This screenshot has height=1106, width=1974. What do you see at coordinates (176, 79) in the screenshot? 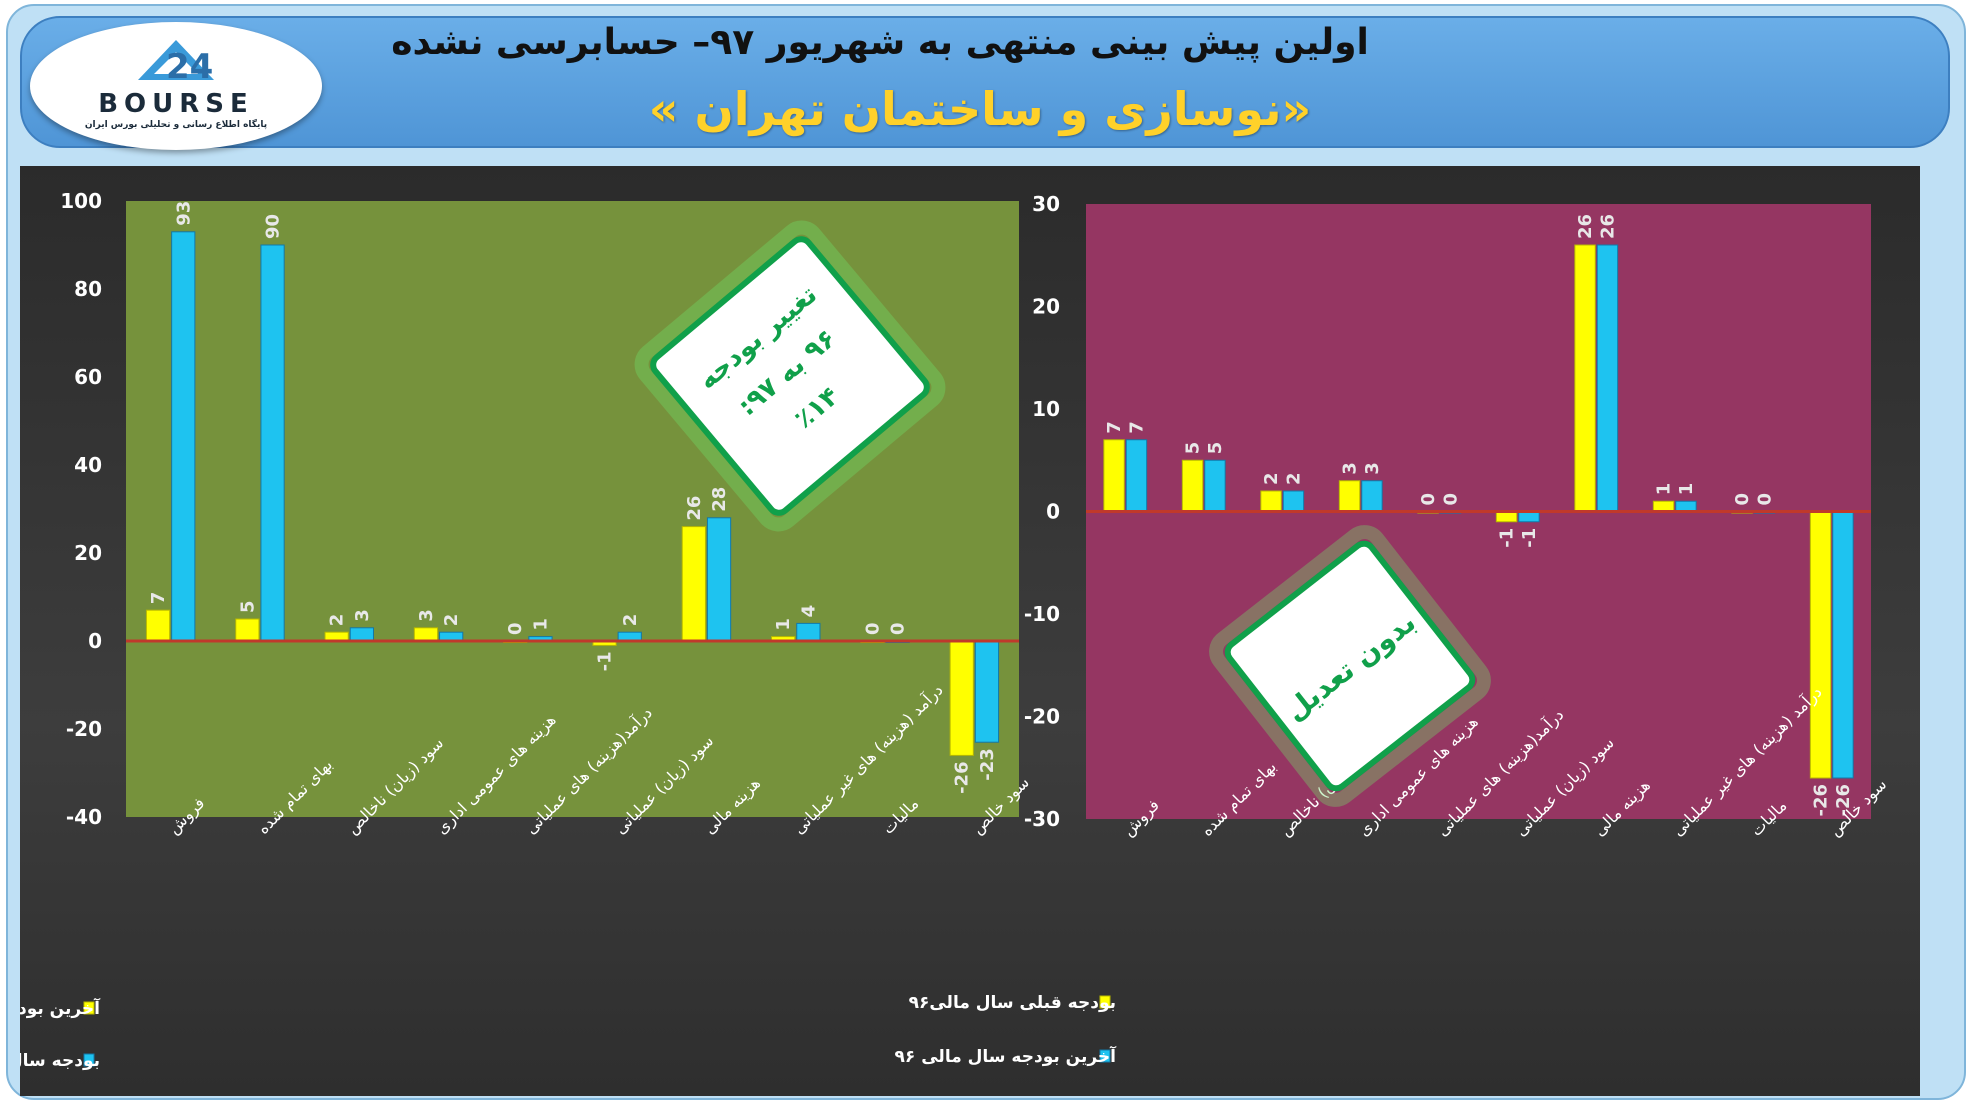
I see `logo-mark: 24 BOURSE` at bounding box center [176, 79].